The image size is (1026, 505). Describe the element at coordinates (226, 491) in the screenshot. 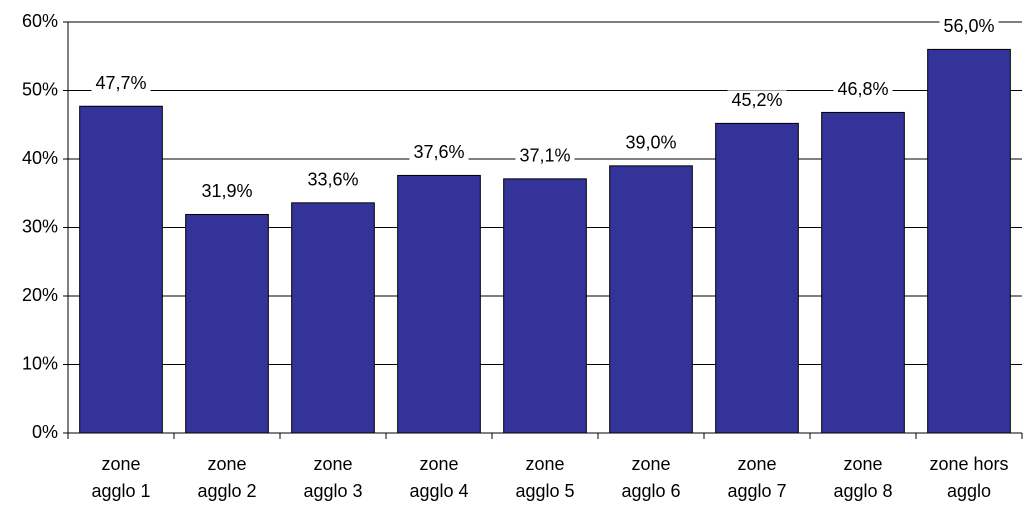

I see `x-tick-label: agglo 2` at that location.